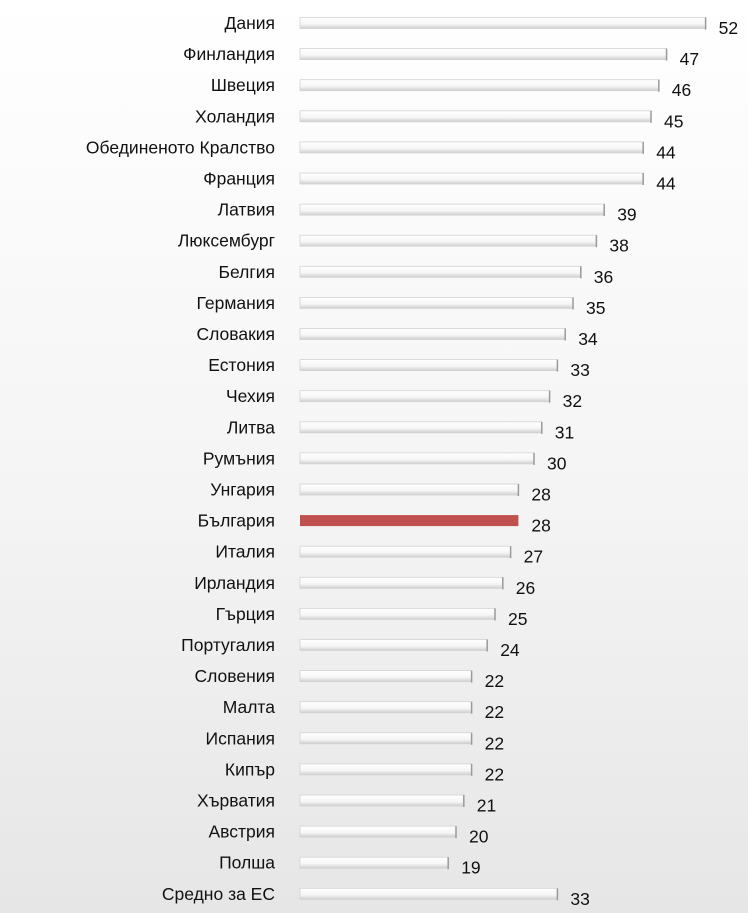 This screenshot has height=913, width=748. What do you see at coordinates (229, 54) in the screenshot?
I see `category-label: Финландия` at bounding box center [229, 54].